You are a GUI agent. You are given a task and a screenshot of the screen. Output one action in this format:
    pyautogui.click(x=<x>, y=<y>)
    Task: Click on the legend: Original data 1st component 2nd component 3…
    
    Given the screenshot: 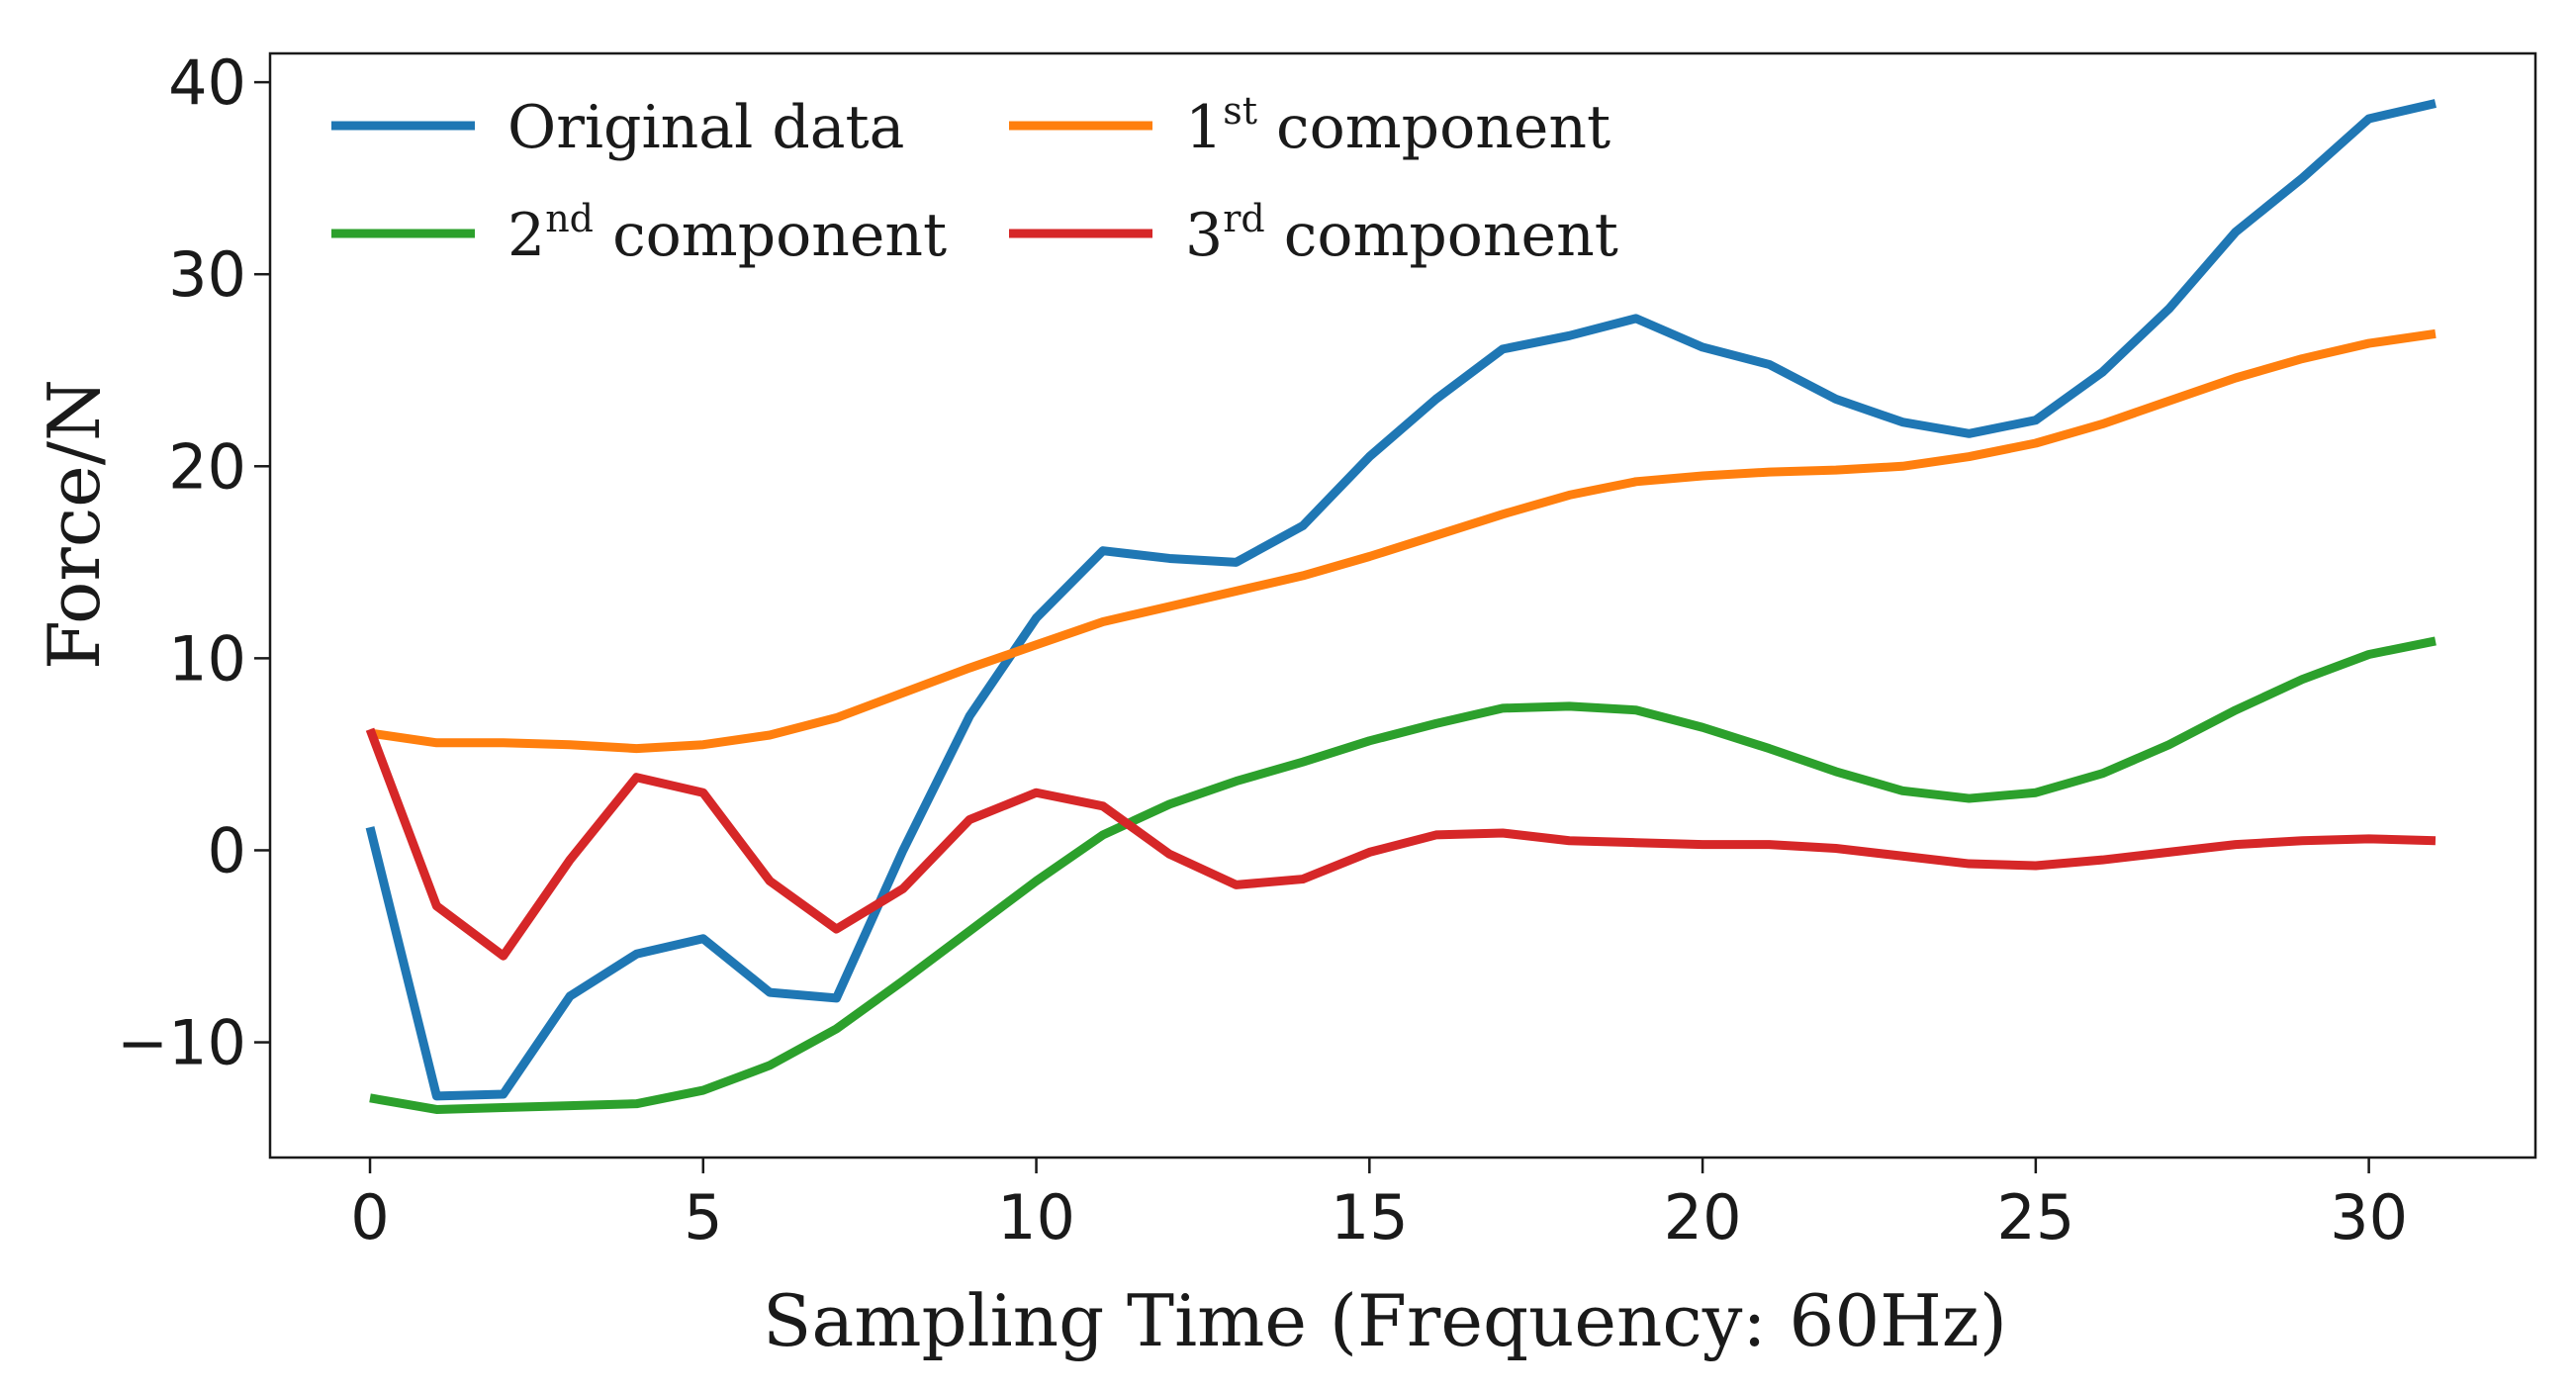 What is the action you would take?
    pyautogui.click(x=974, y=179)
    